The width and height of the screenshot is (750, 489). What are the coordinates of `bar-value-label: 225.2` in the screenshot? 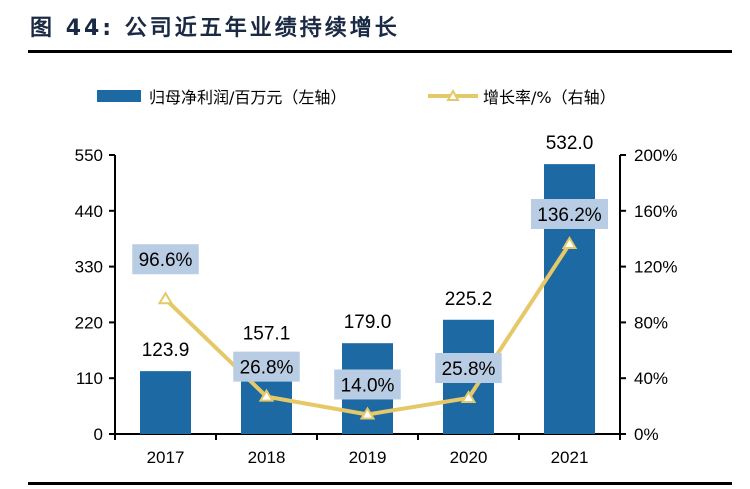 It's located at (469, 299).